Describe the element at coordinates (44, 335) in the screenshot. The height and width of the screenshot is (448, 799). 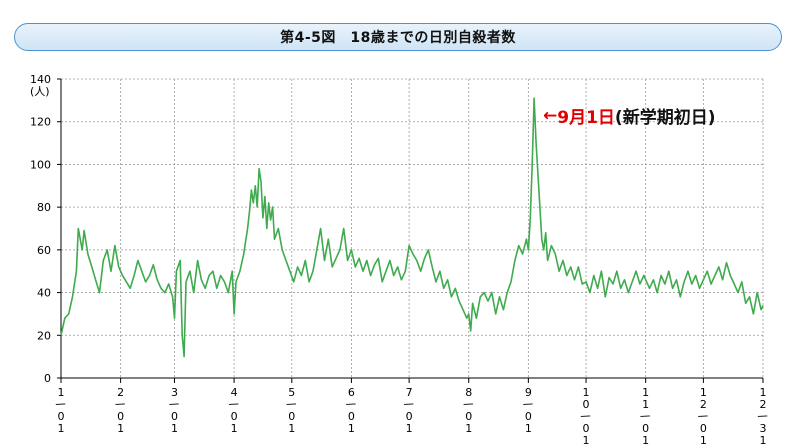
I see `y-tick-label: 20` at that location.